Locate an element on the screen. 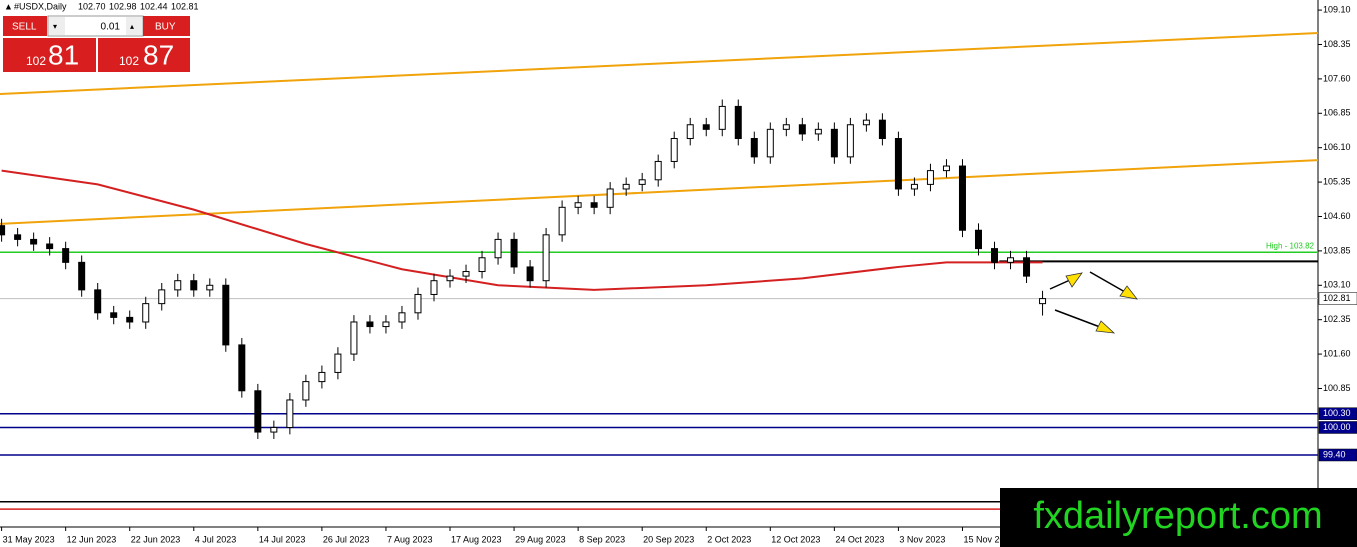  buy-text: BUY is located at coordinates (165, 27).